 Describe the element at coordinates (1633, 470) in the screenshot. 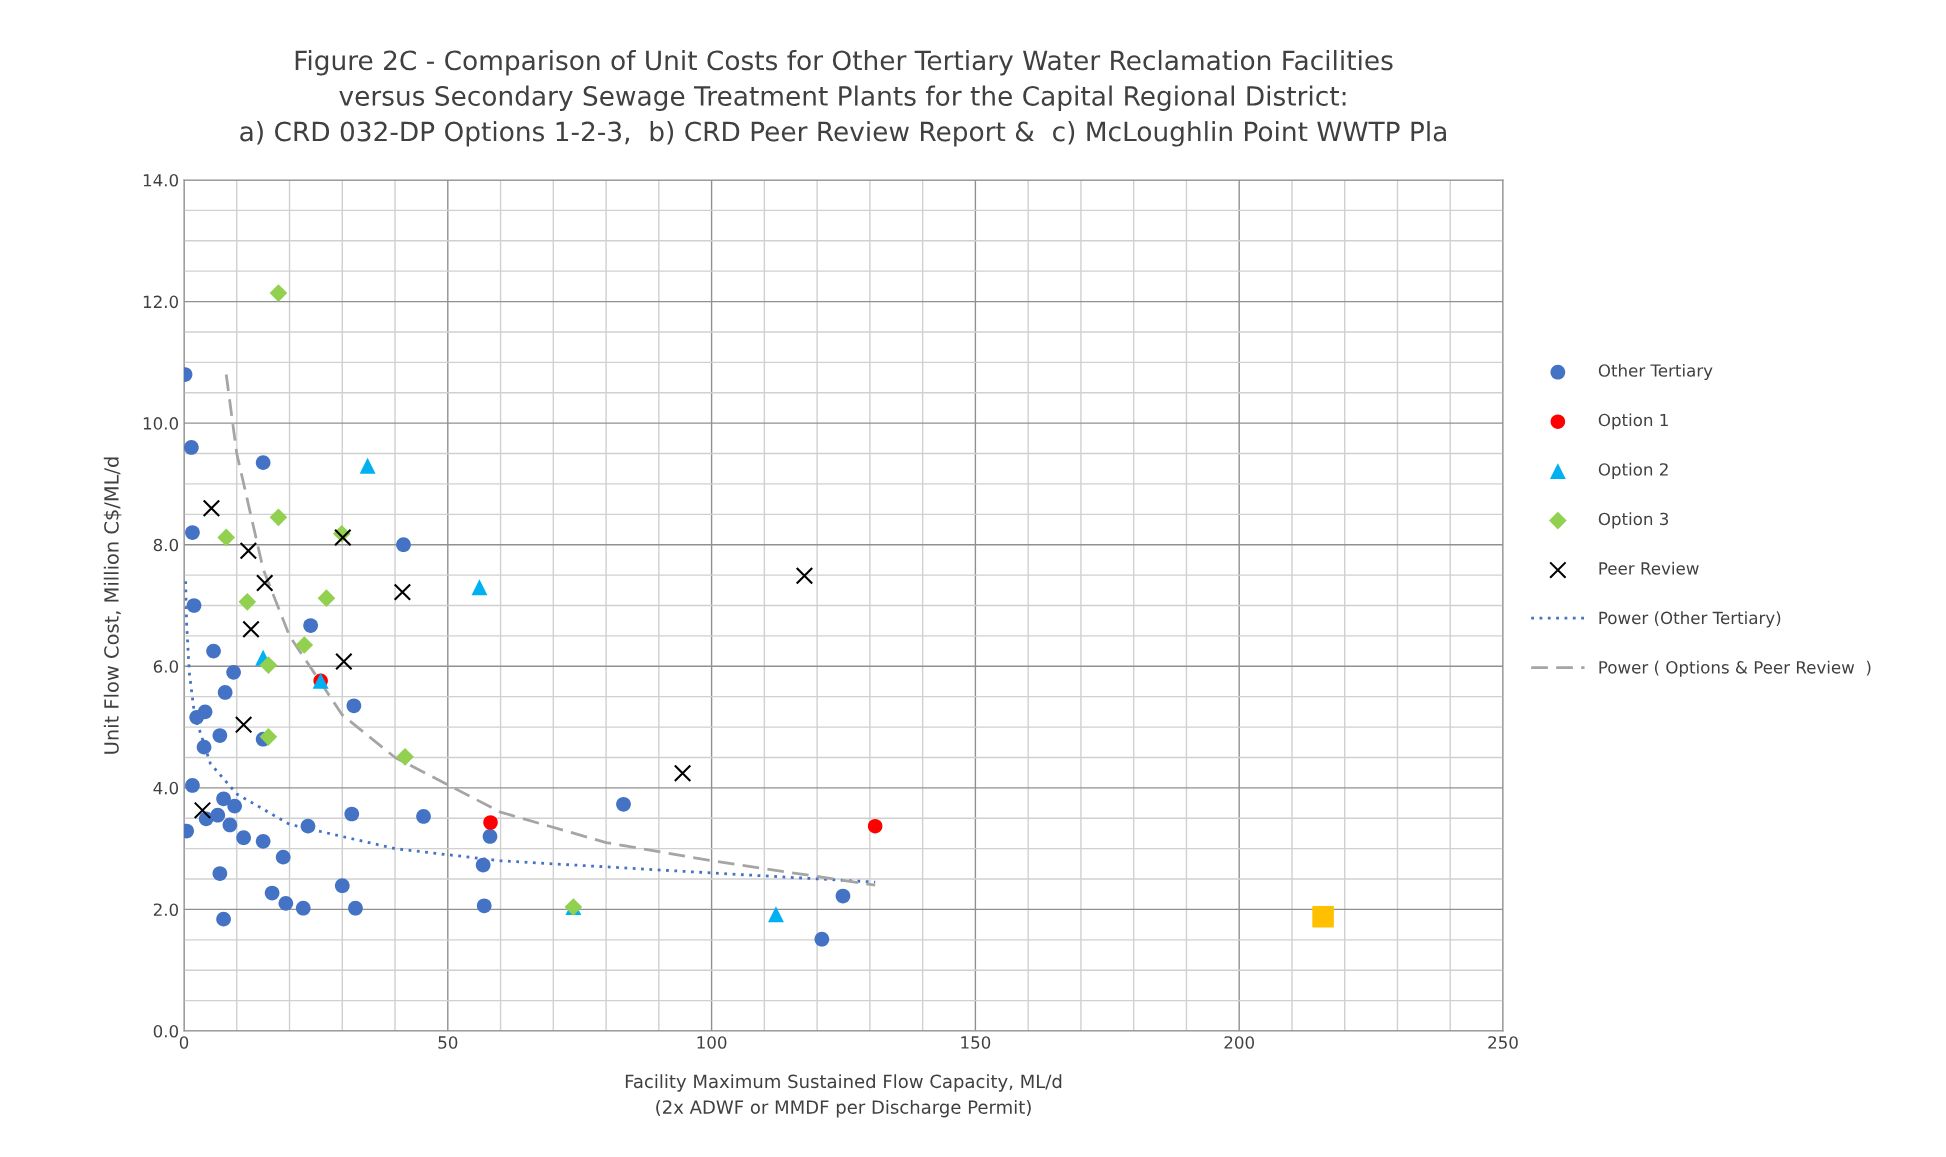

I see `legend-label: Option 2` at that location.